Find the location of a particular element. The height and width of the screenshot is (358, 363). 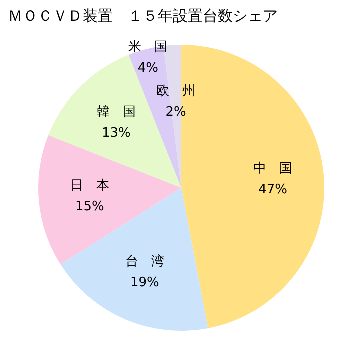

chart-title: ＭＯＣＶＤ装置 １５年設置台数シェア is located at coordinates (143, 16).